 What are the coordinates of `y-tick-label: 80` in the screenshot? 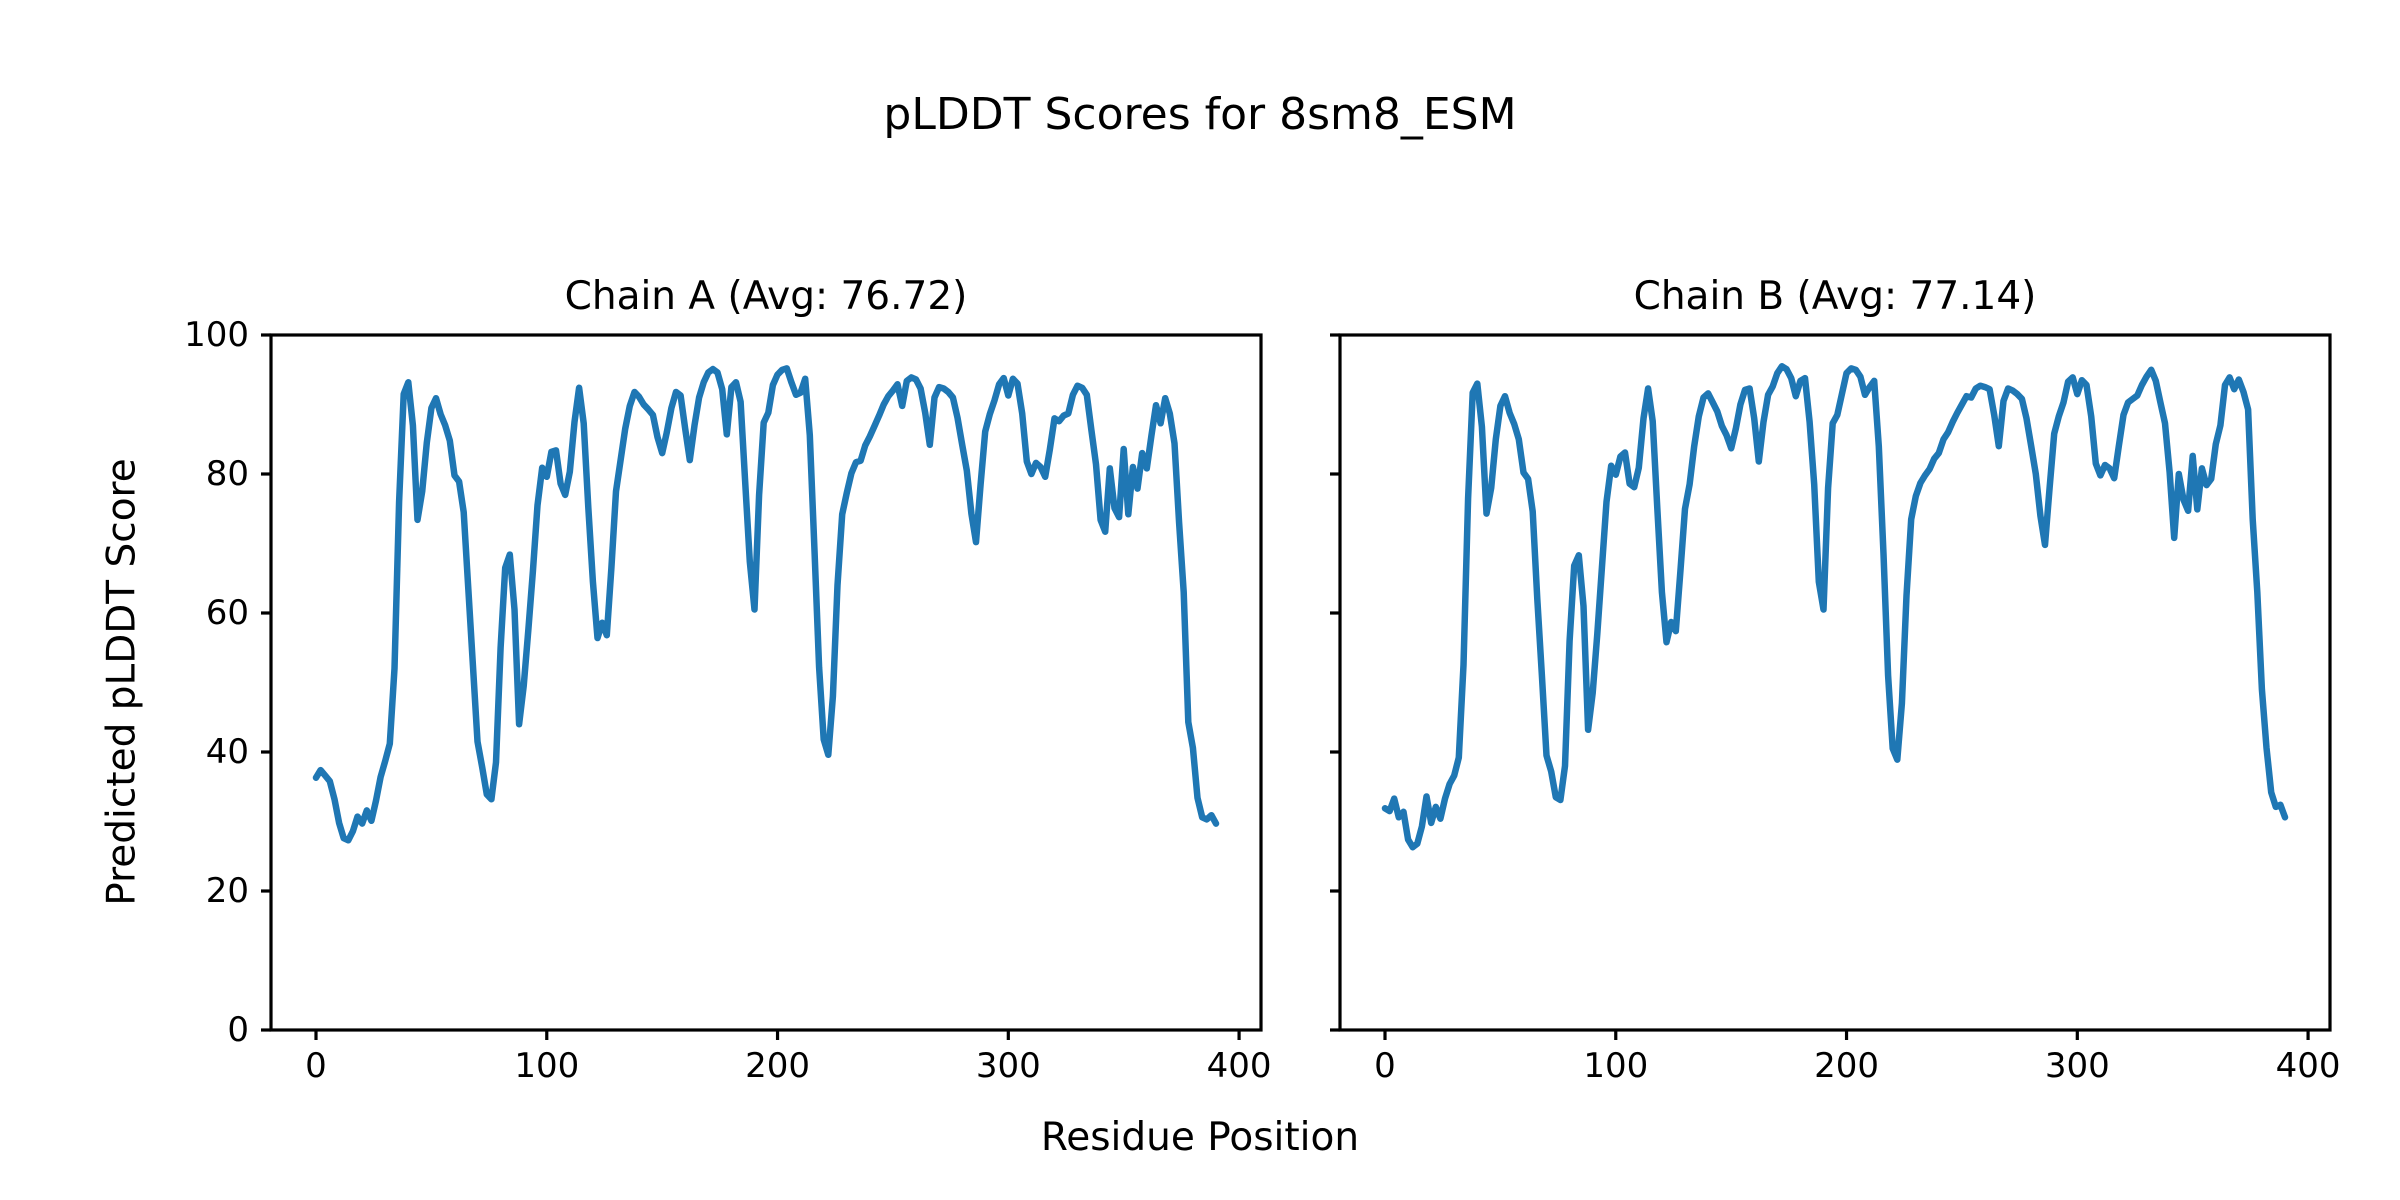 It's located at (227, 474).